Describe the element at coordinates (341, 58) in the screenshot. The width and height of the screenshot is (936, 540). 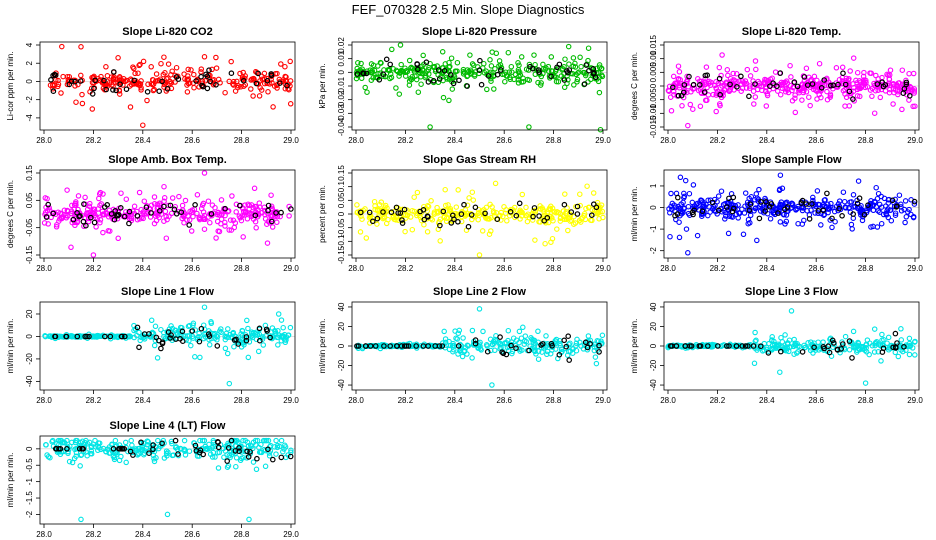
I see `y-tick-label: 0.01` at that location.